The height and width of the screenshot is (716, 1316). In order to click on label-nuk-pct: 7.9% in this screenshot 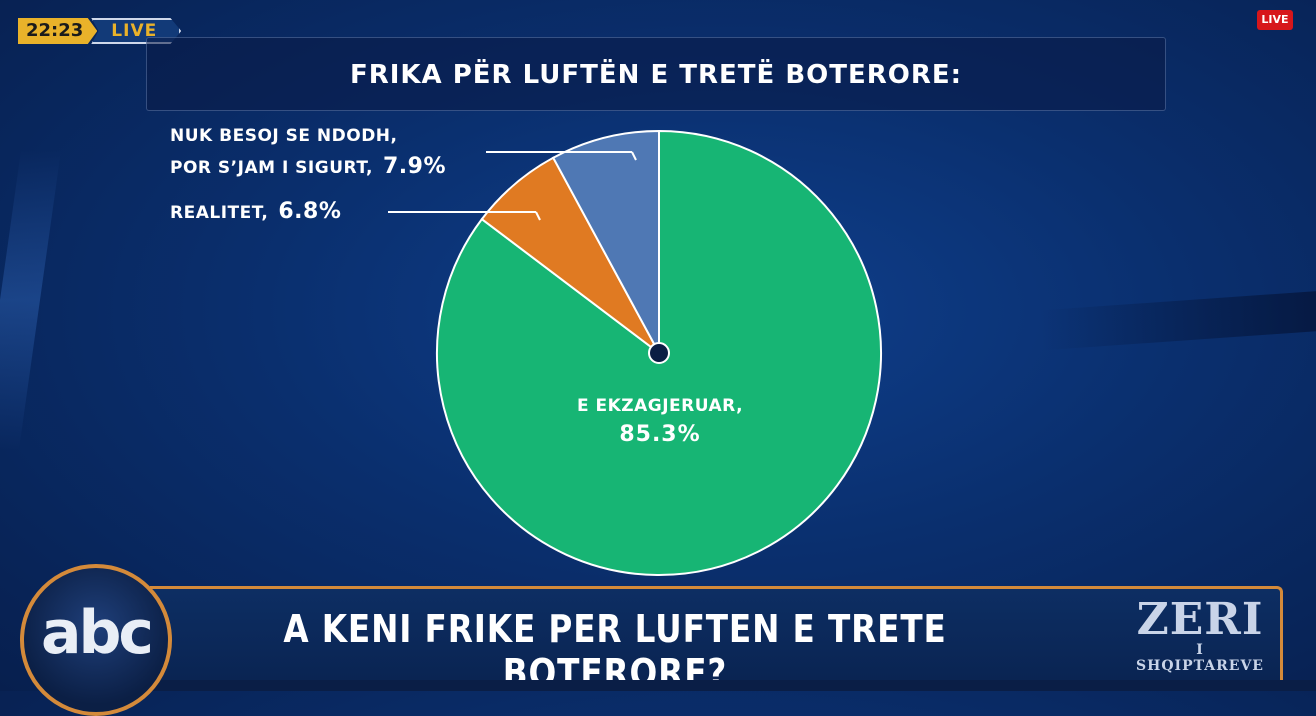, I will do `click(414, 166)`.